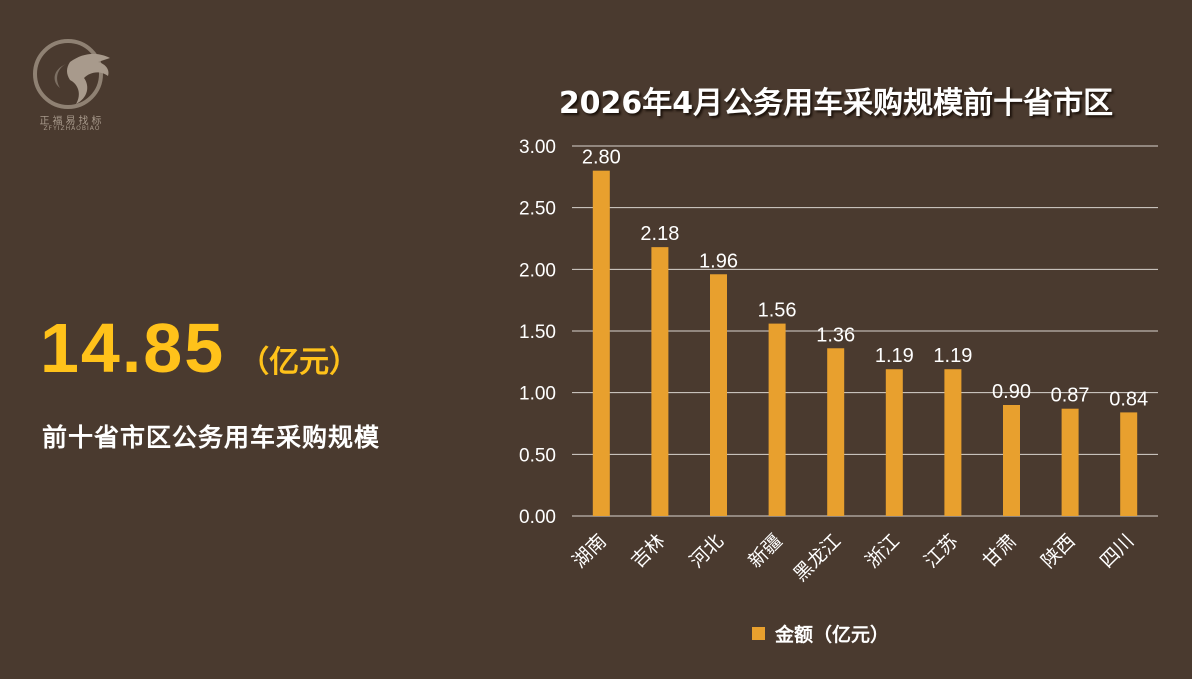 The height and width of the screenshot is (679, 1192). I want to click on eagle-logo-icon, so click(71, 74).